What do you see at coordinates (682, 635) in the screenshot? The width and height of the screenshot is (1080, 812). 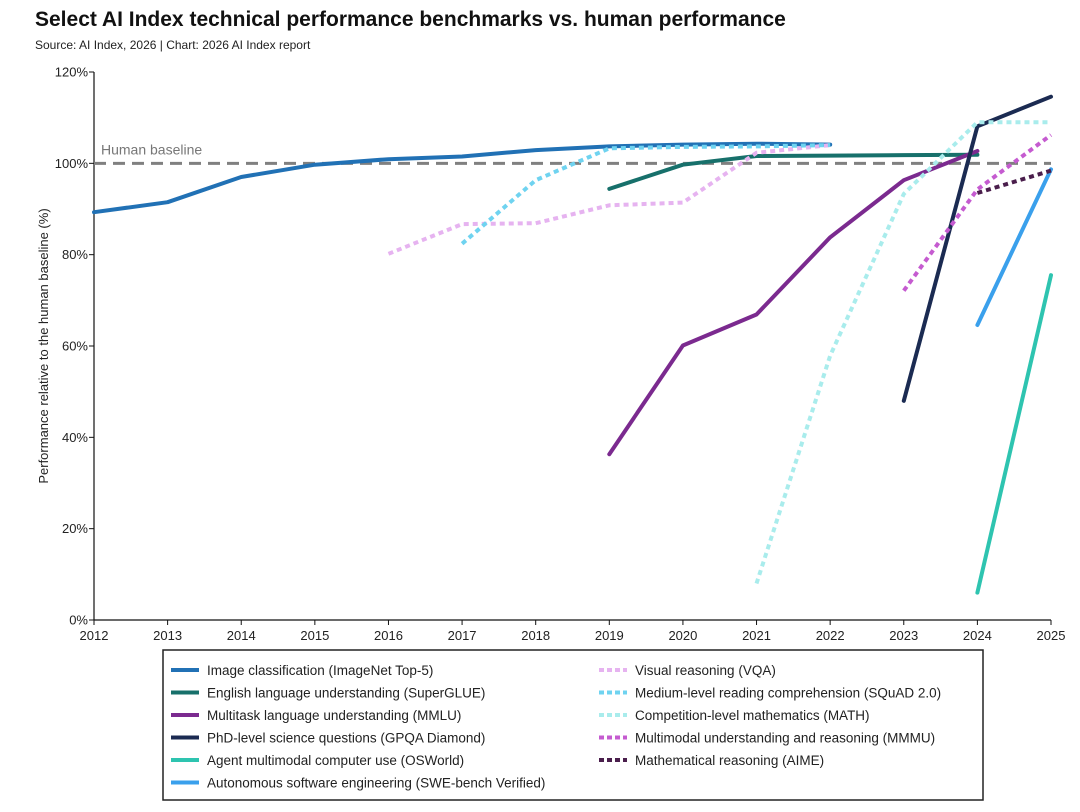 I see `x-tick-label: 2020` at bounding box center [682, 635].